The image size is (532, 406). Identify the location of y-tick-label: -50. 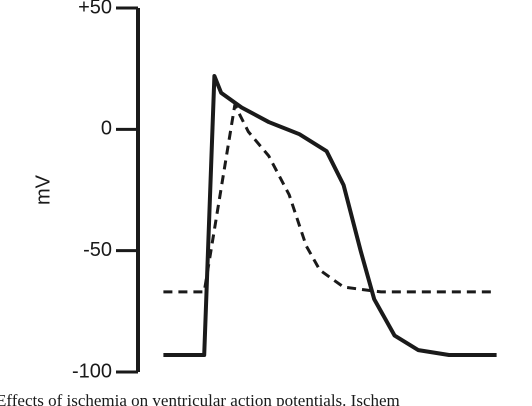
(97, 250).